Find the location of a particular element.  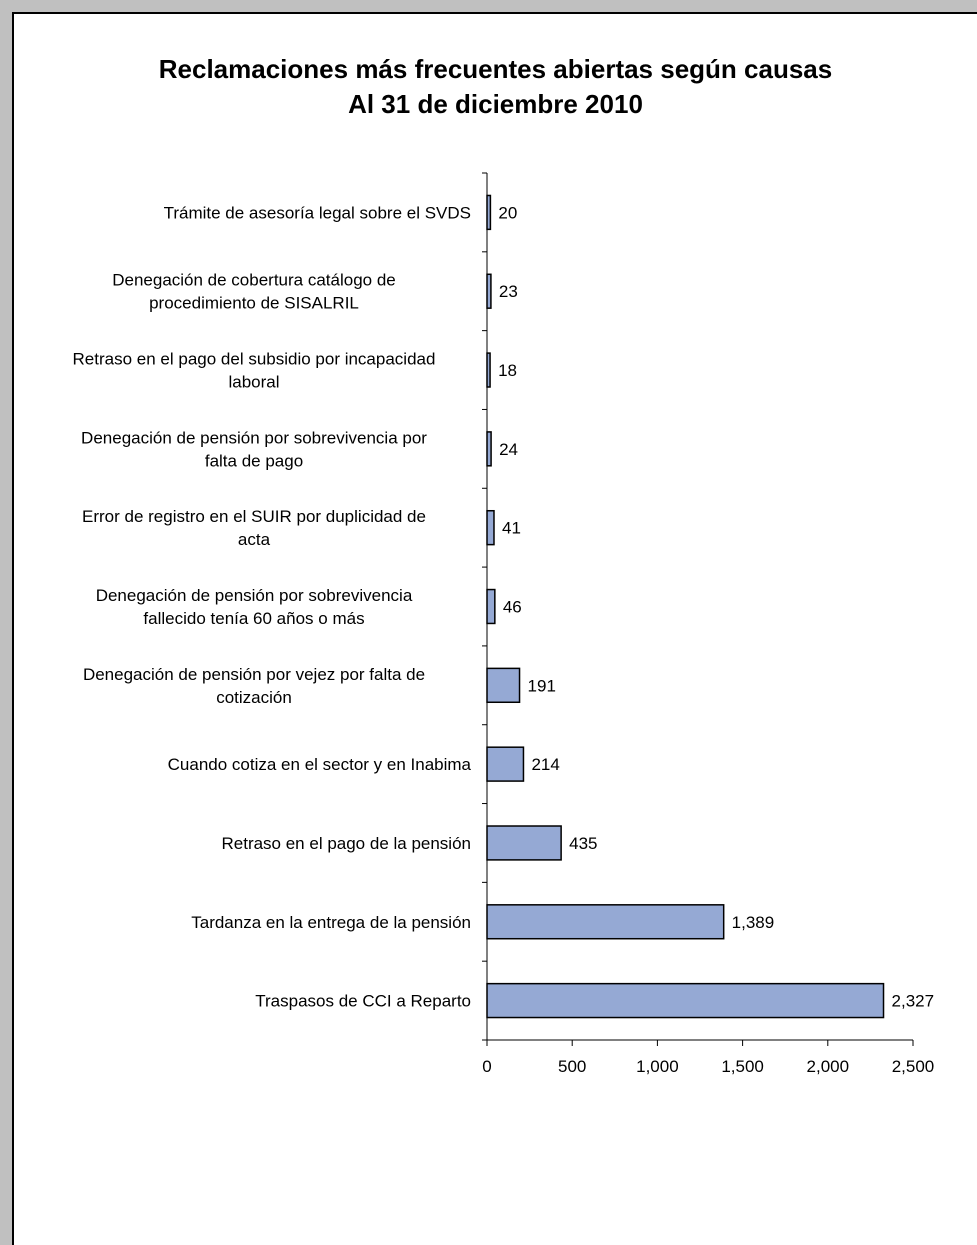

x-tick-label: 2,500 is located at coordinates (913, 1066).